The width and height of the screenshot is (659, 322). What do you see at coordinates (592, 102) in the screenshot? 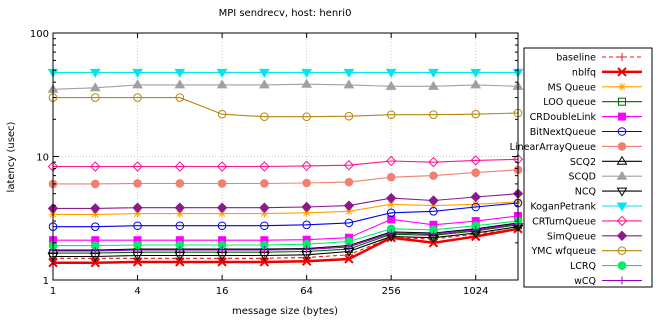
I see `legend-entry: LOO queue` at bounding box center [592, 102].